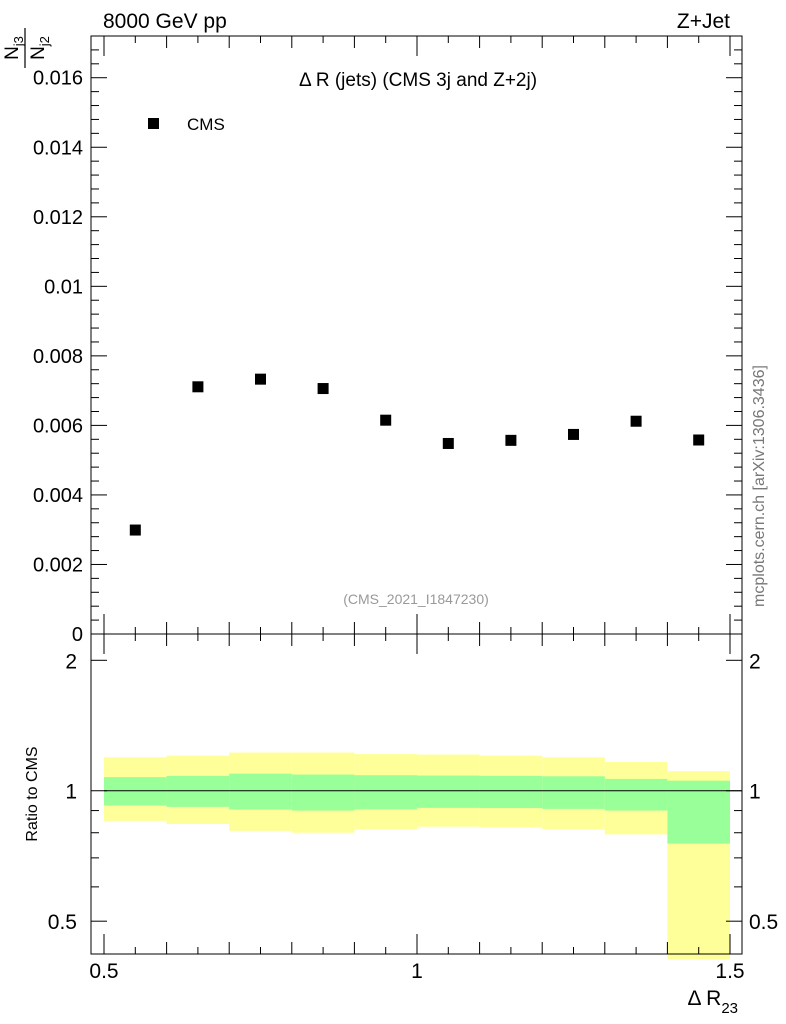 The image size is (786, 1024). I want to click on y-tick-label: 0.004, so click(58, 496).